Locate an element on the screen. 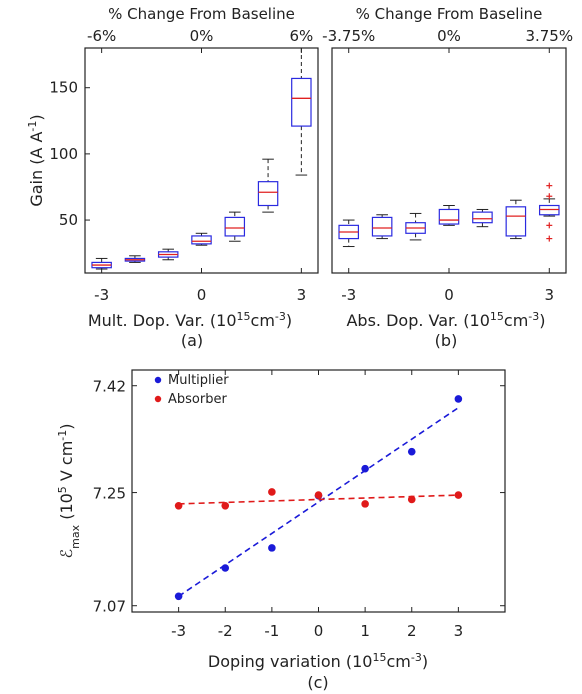 This screenshot has height=694, width=582. y-tick-label: 50 is located at coordinates (68, 220).